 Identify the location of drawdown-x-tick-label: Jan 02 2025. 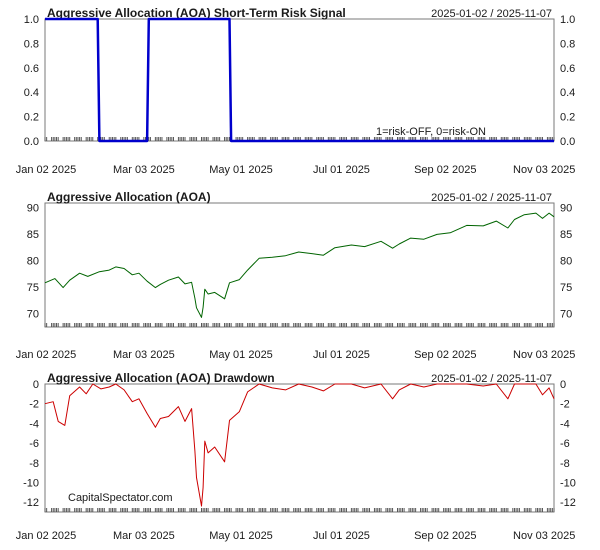
(46, 536).